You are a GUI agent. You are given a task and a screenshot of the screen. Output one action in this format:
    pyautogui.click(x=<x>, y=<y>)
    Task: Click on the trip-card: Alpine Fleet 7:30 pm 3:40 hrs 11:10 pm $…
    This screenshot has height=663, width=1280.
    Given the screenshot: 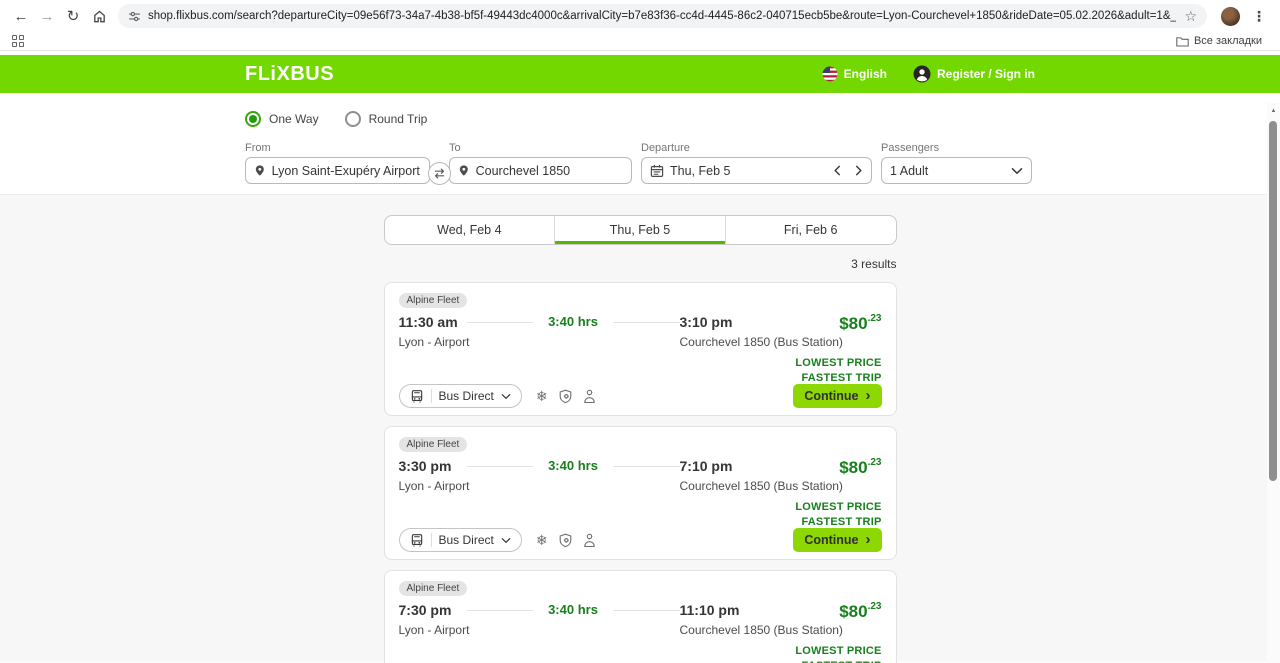 What is the action you would take?
    pyautogui.click(x=640, y=616)
    